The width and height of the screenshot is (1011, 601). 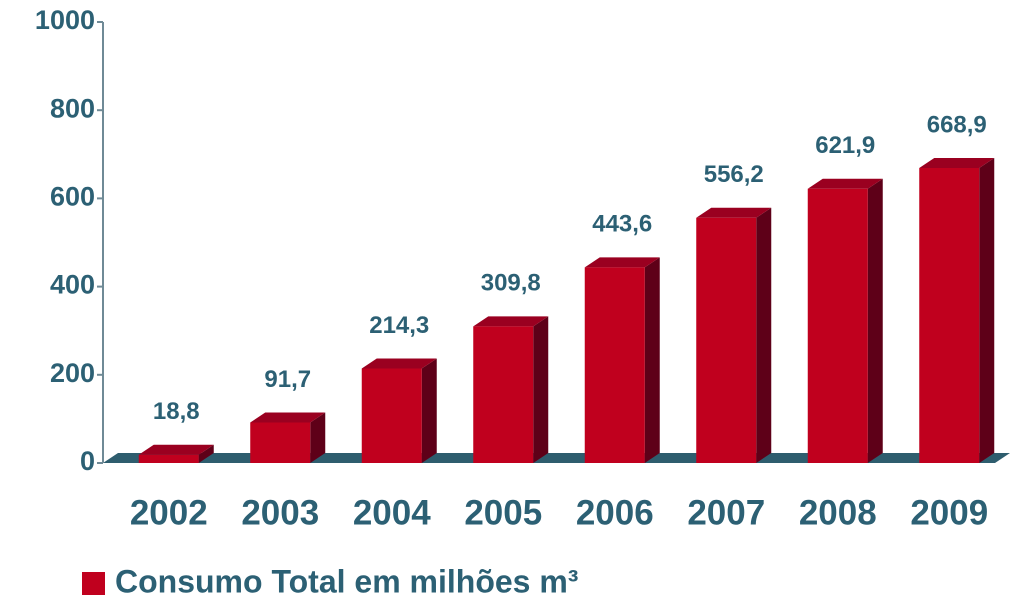 What do you see at coordinates (845, 145) in the screenshot?
I see `value-label: 621,9` at bounding box center [845, 145].